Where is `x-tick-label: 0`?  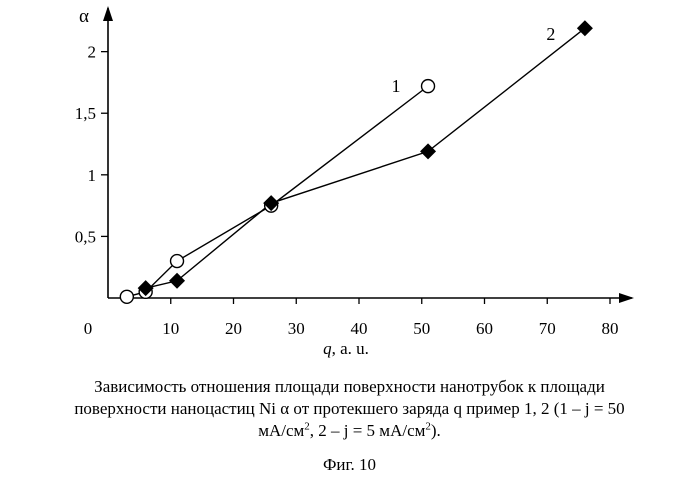 x-tick-label: 0 is located at coordinates (88, 328).